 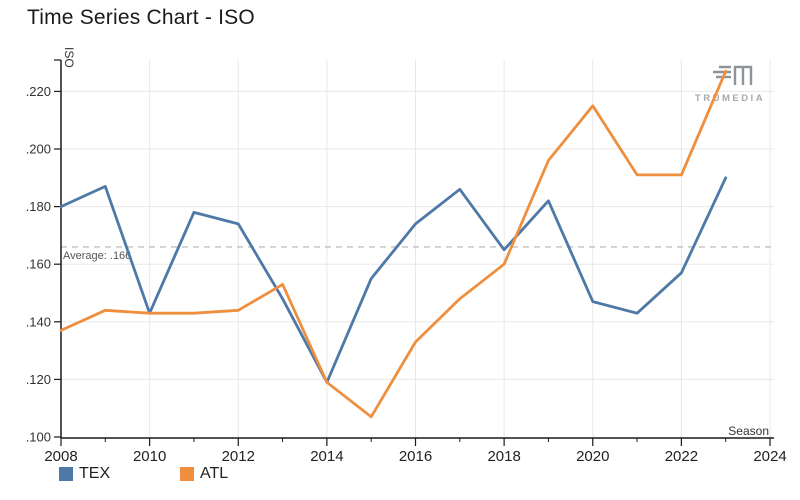 What do you see at coordinates (38, 379) in the screenshot?
I see `y-tick-label: .120` at bounding box center [38, 379].